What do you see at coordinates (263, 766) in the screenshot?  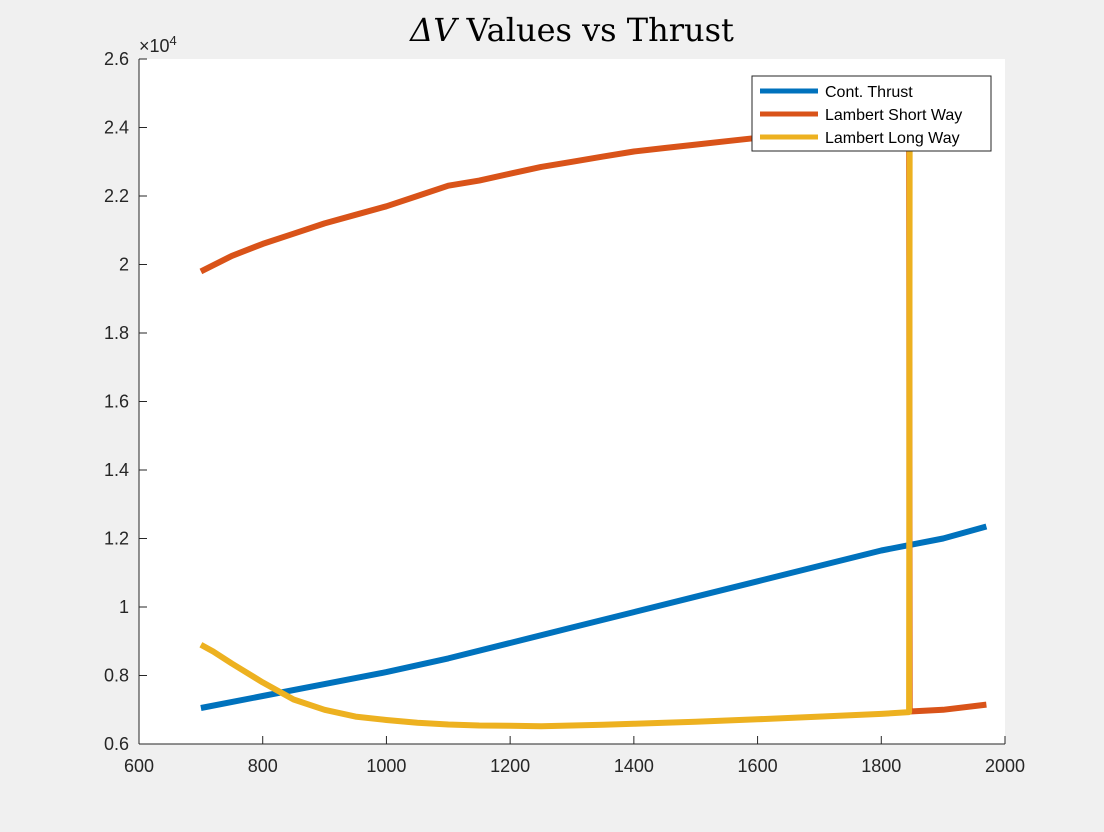 I see `x-tick-label: 800` at bounding box center [263, 766].